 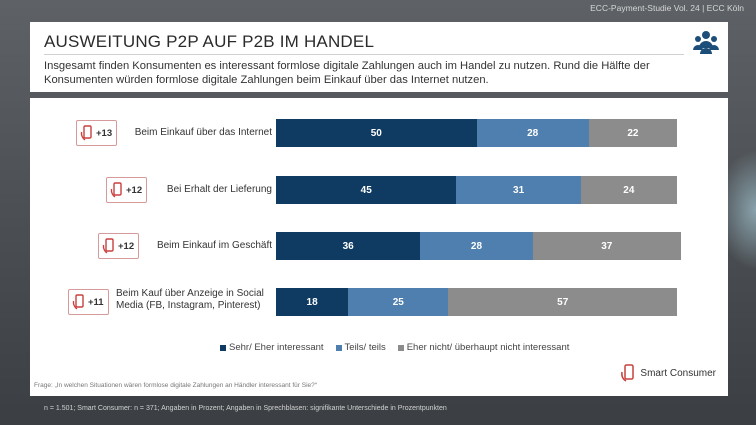 I want to click on difference-badge: +11, so click(x=88, y=302).